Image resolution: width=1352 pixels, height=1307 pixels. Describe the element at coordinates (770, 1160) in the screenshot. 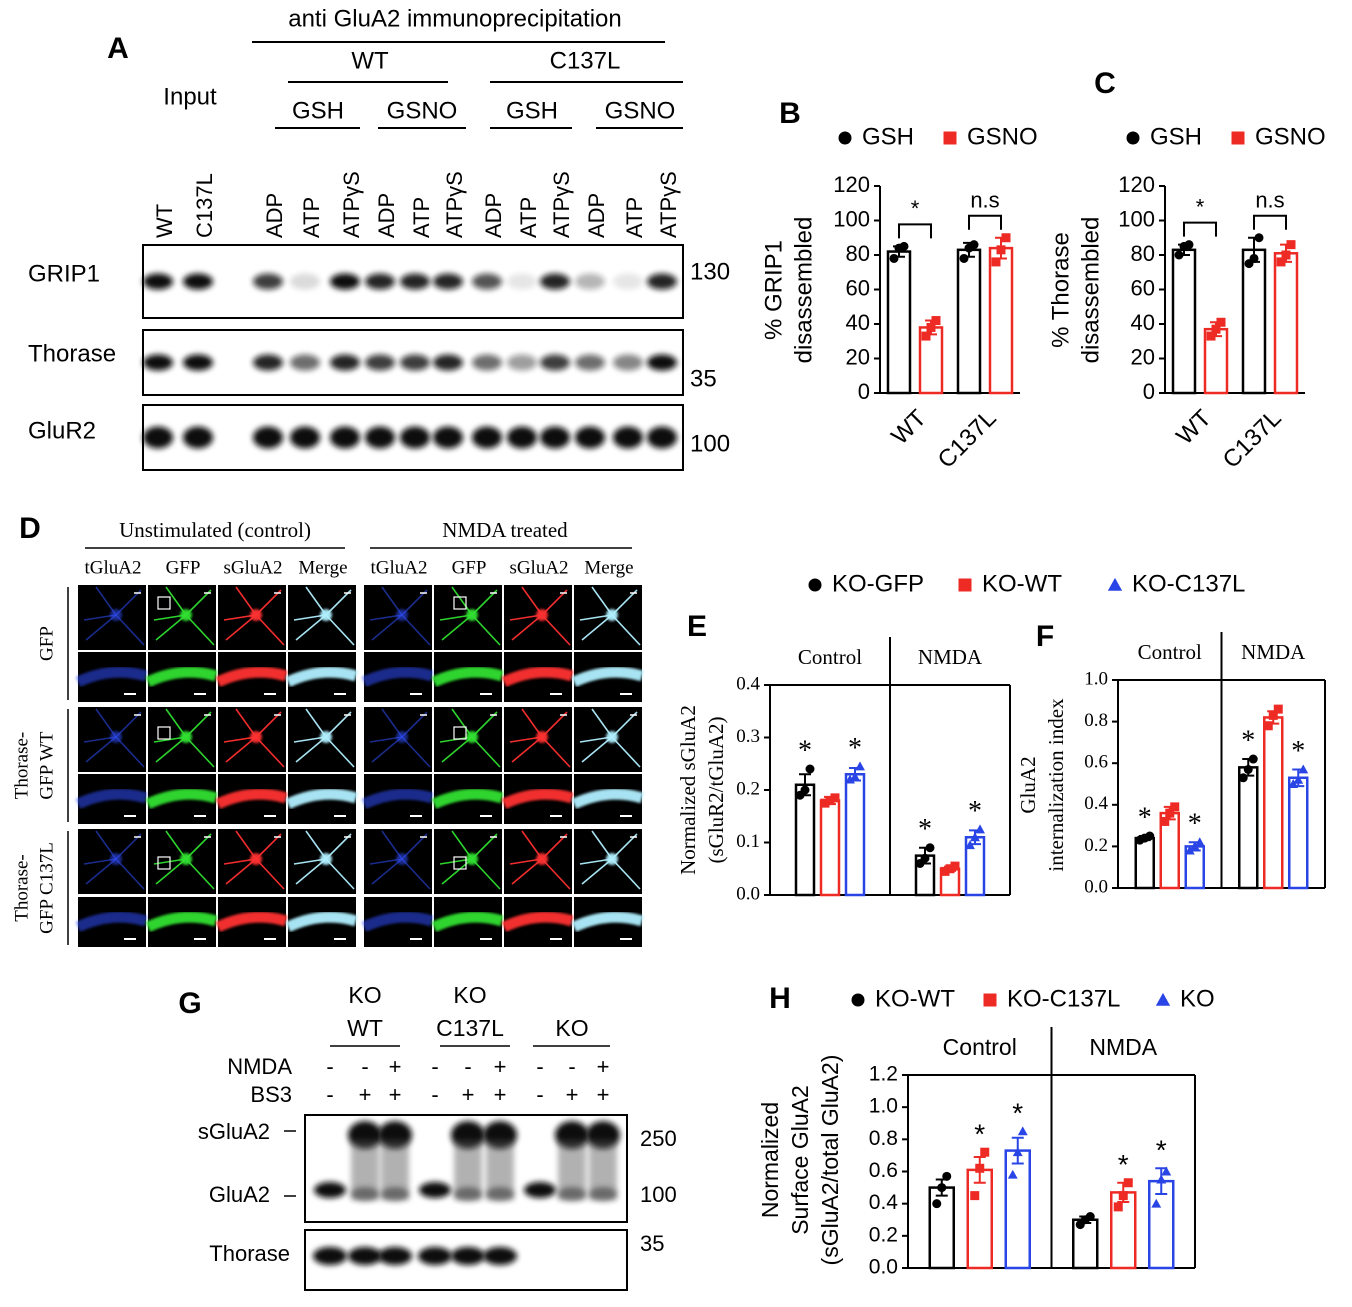

I see `y-axis-label: Normalized` at that location.